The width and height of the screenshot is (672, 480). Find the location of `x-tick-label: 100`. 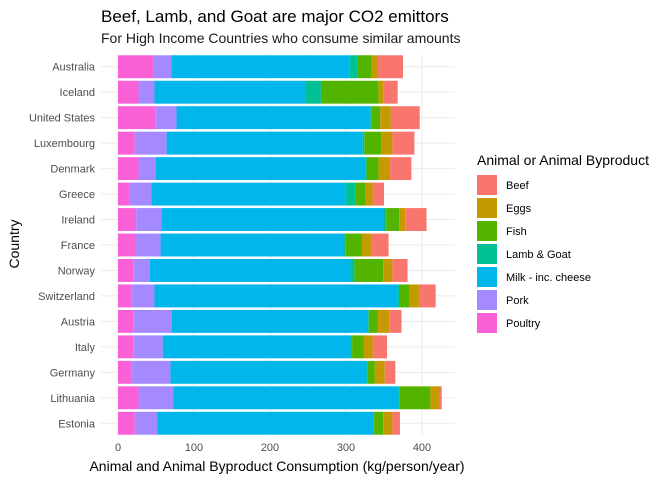

x-tick-label: 100 is located at coordinates (194, 448).